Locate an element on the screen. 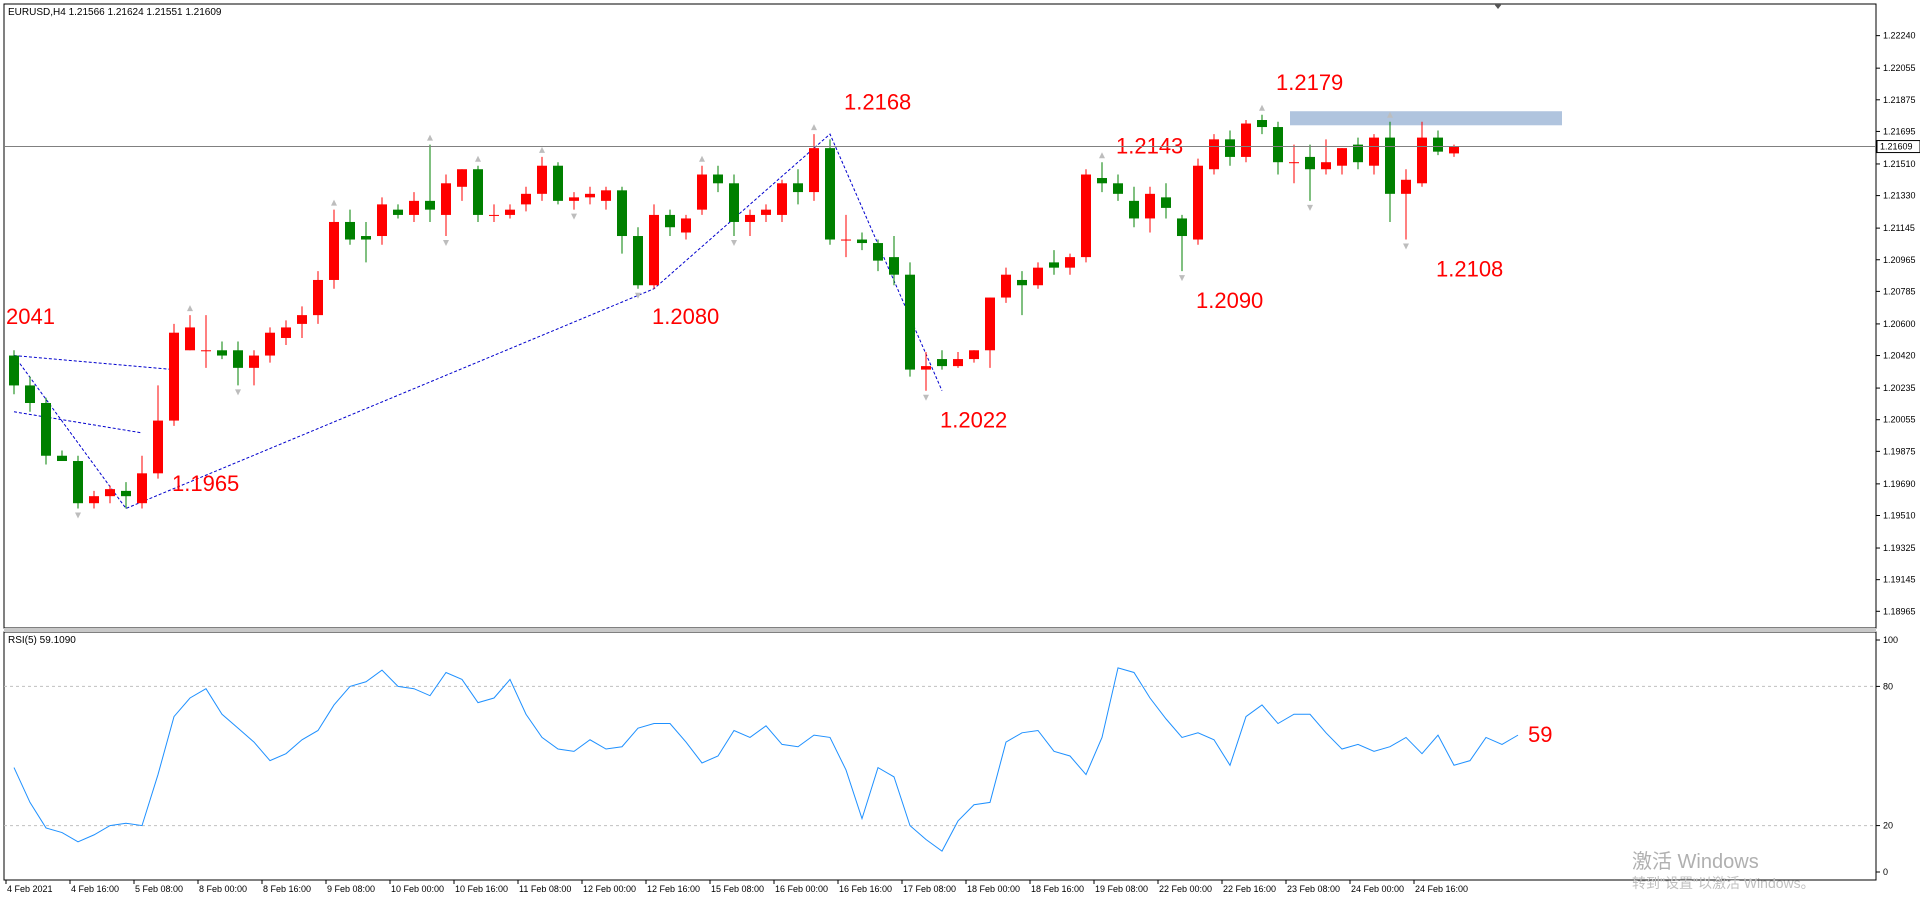 The image size is (1920, 905). time-tick-label: 16 Feb 00:00 is located at coordinates (801, 889).